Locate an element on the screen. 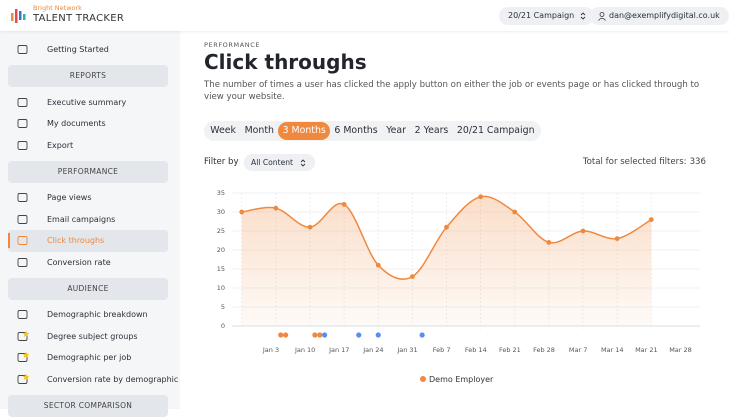  kicker: PERFORMANCE is located at coordinates (232, 45).